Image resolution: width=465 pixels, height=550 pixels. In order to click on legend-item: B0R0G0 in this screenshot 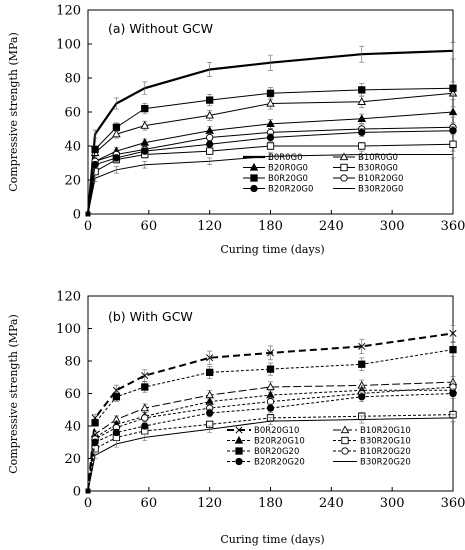, I will do `click(273, 158)`.